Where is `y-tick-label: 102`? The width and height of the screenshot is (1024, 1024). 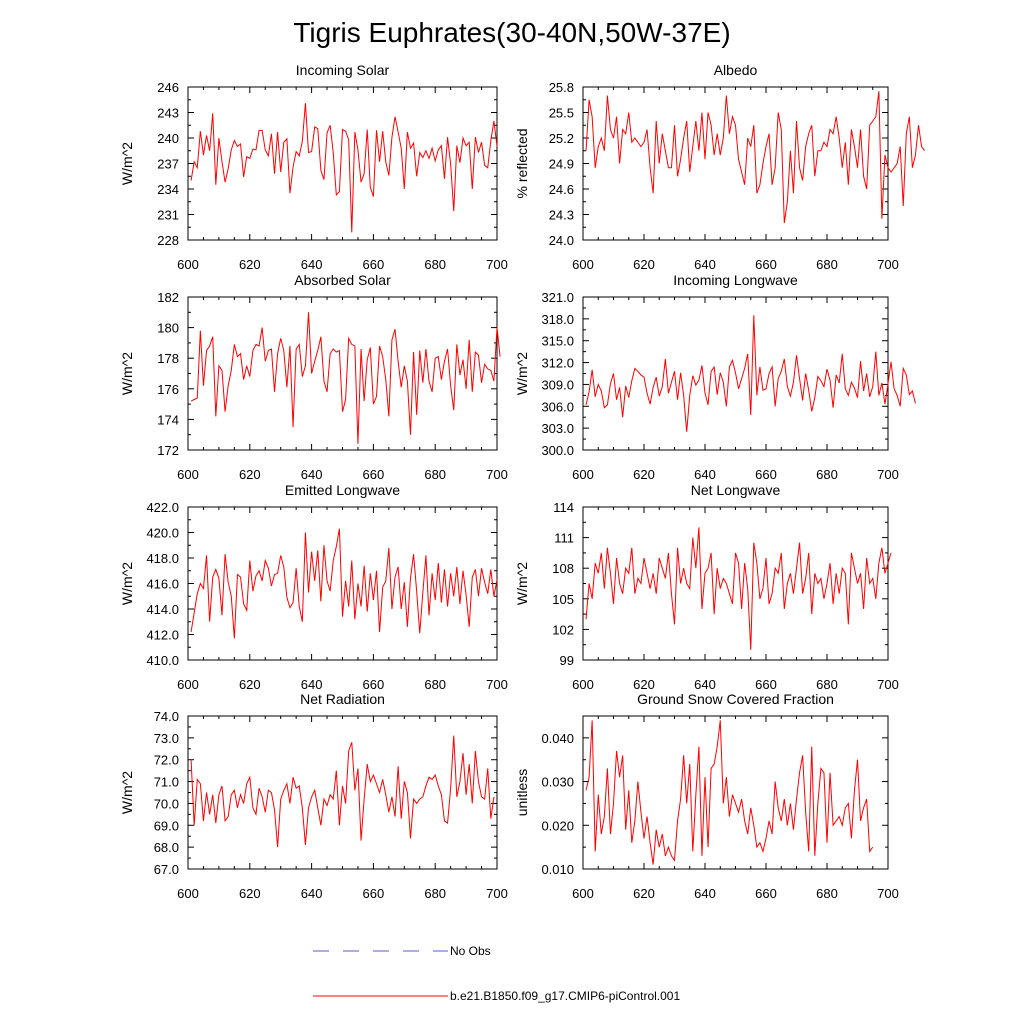
y-tick-label: 102 is located at coordinates (563, 629).